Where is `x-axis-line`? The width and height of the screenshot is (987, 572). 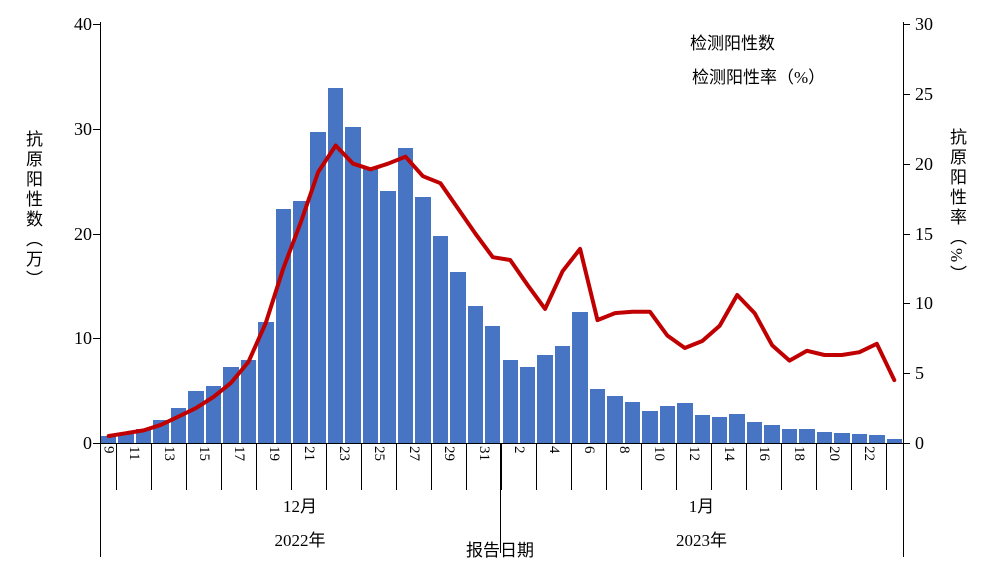 x-axis-line is located at coordinates (502, 443).